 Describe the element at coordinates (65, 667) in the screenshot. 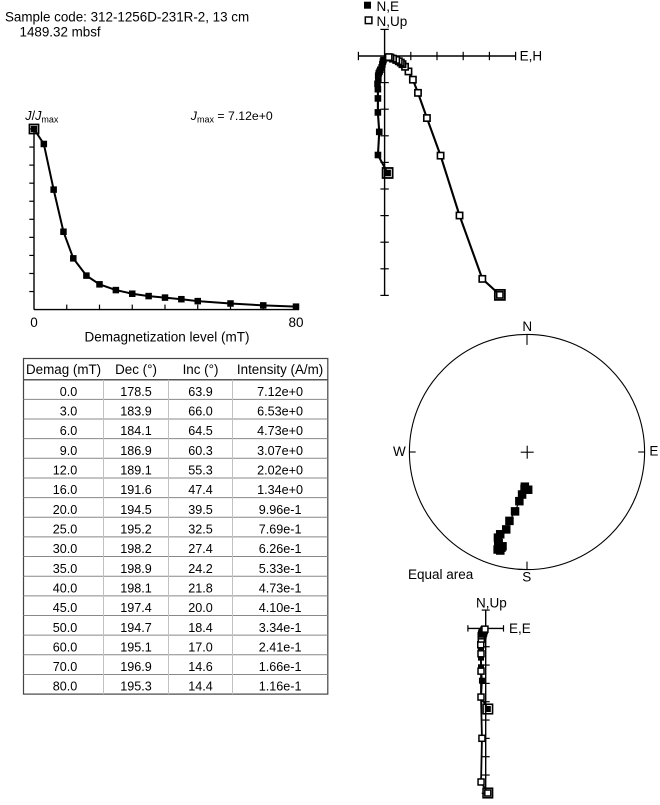

I see `svg-text: 70.0` at that location.